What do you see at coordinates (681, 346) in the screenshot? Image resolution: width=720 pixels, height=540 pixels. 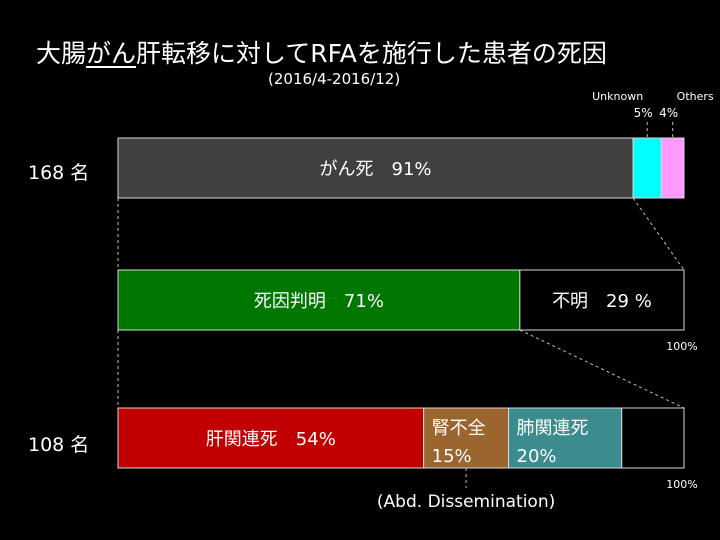 I see `total-label-1: 100%` at bounding box center [681, 346].